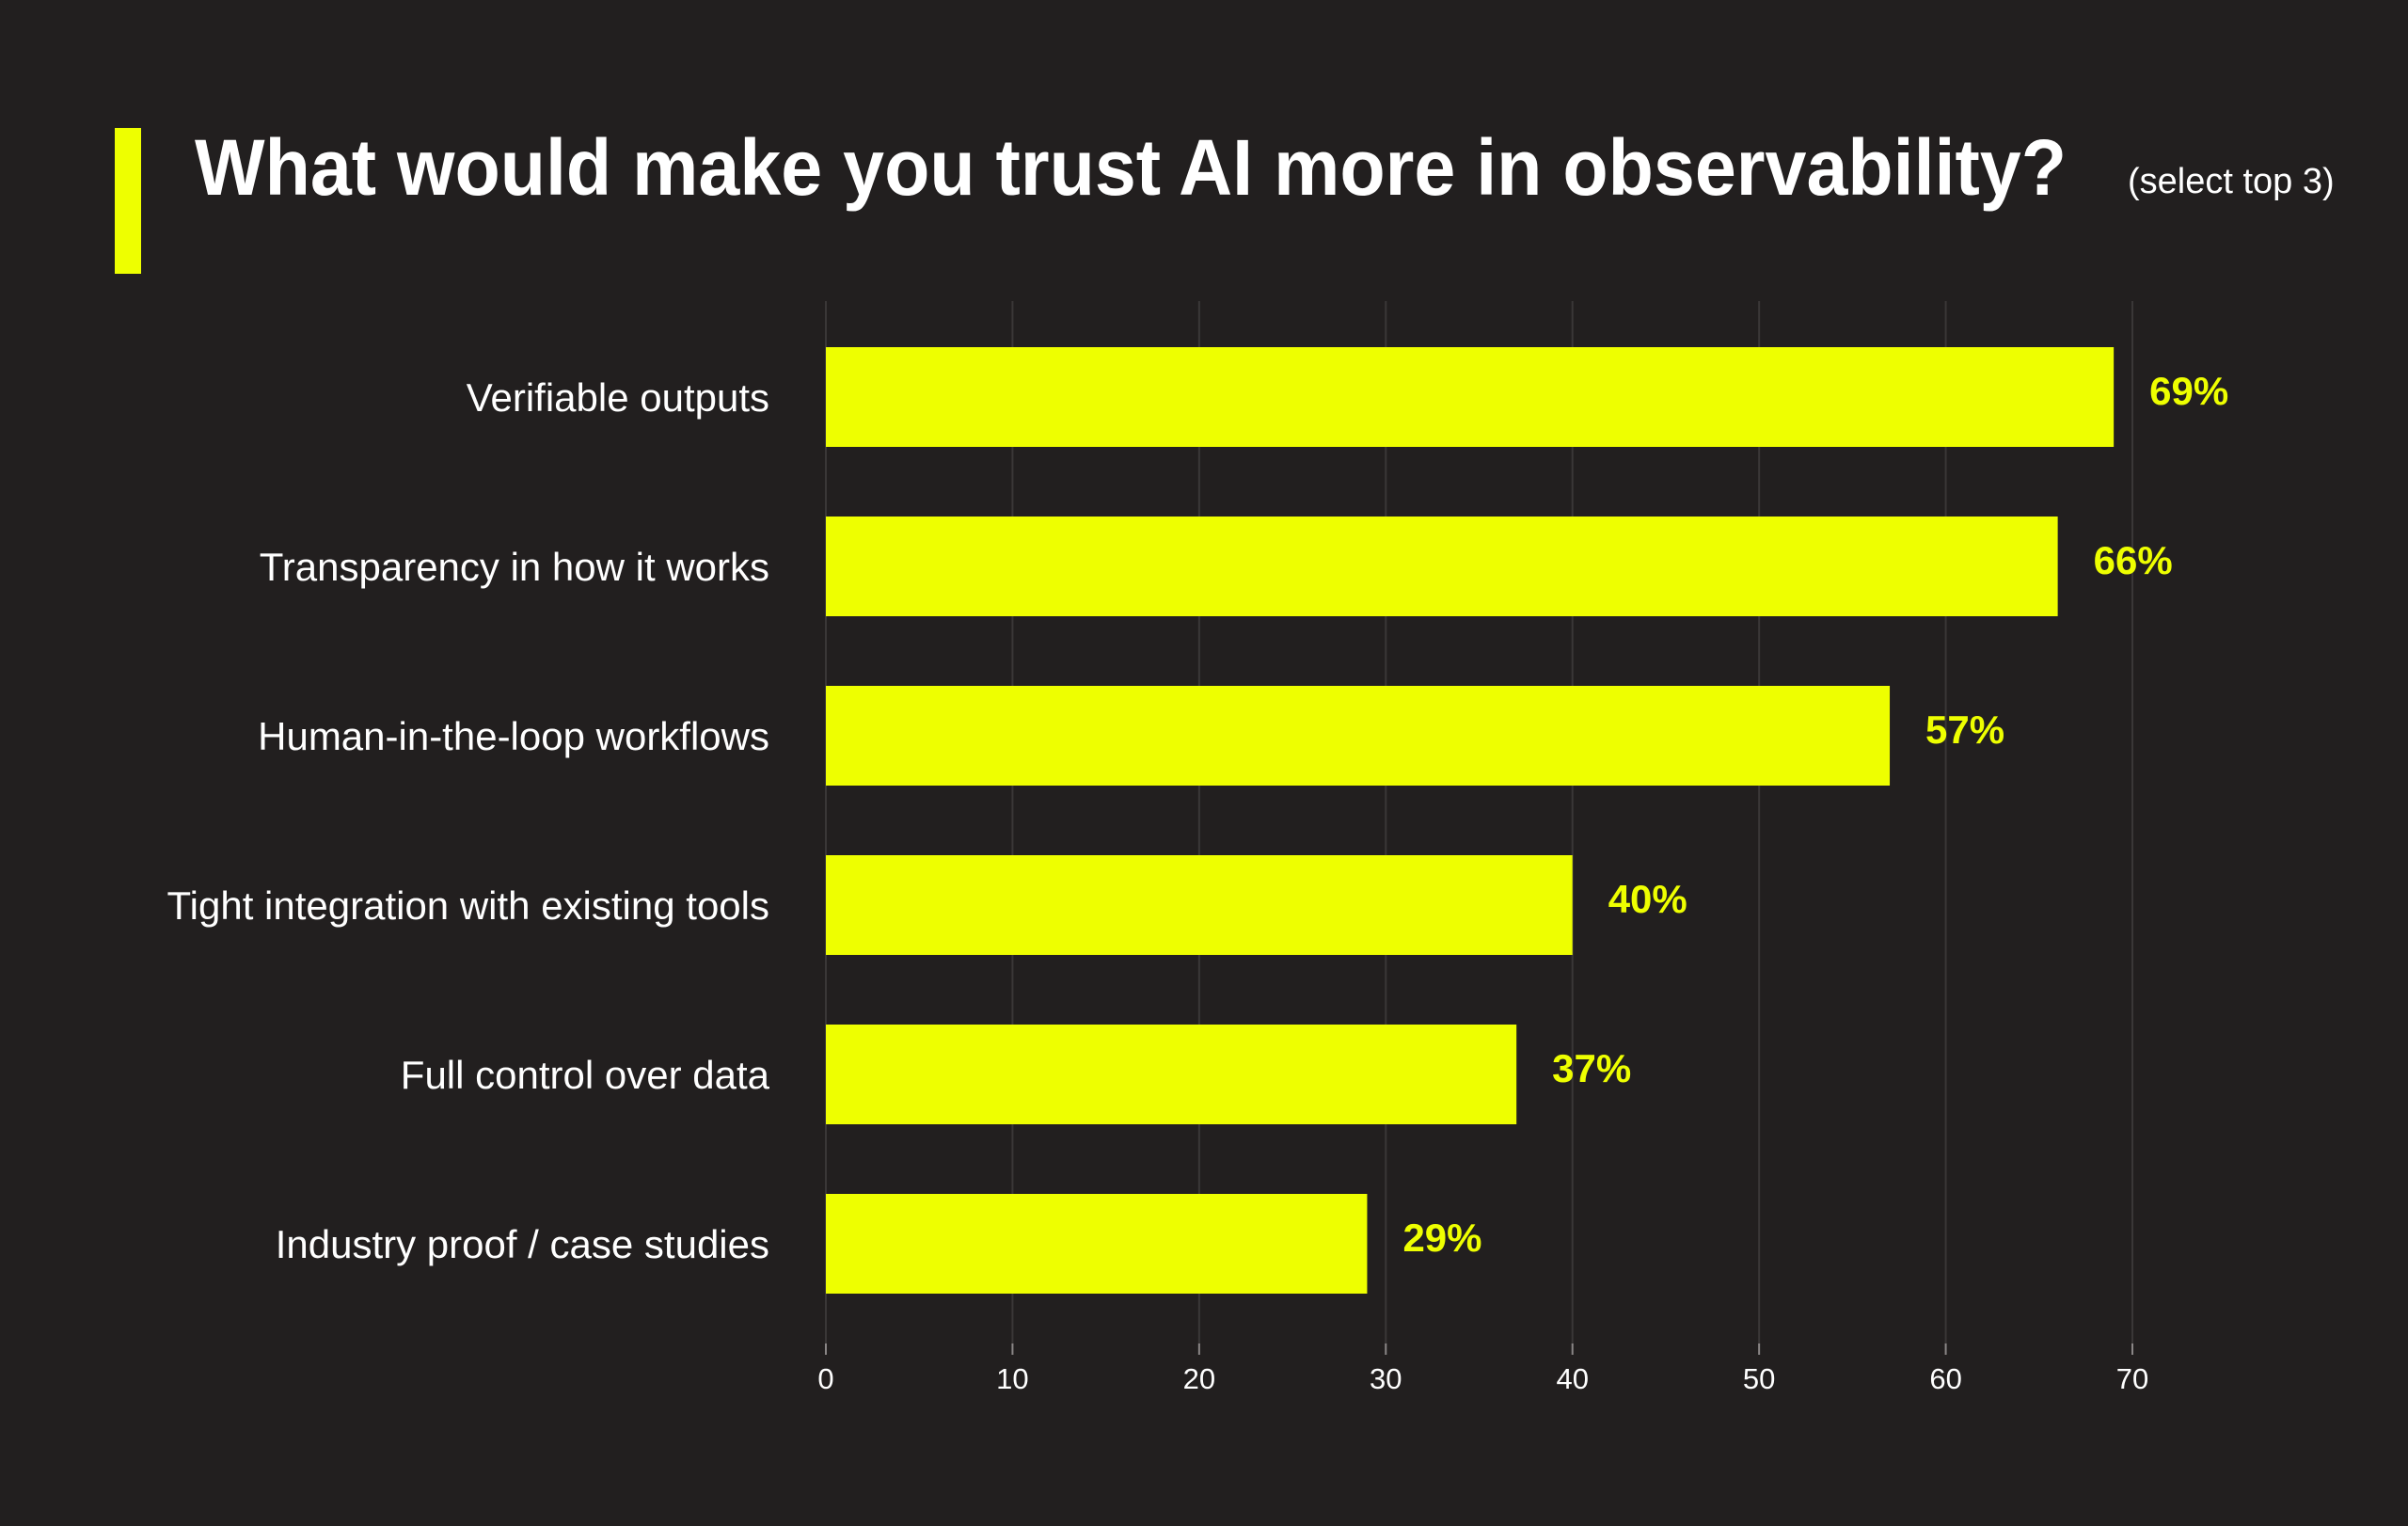 The image size is (2408, 1526). Describe the element at coordinates (514, 567) in the screenshot. I see `category-label: Transparency in how it works` at that location.